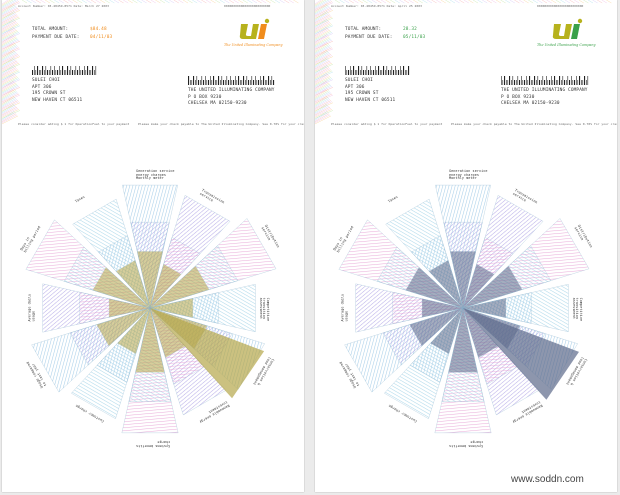 This screenshot has height=495, width=620. Describe the element at coordinates (101, 37) in the screenshot. I see `payment-due-value: 04/11/03` at that location.